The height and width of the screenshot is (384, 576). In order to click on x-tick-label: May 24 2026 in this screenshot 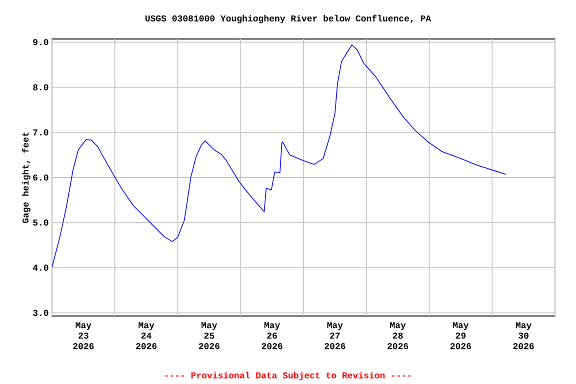, I will do `click(146, 336)`.